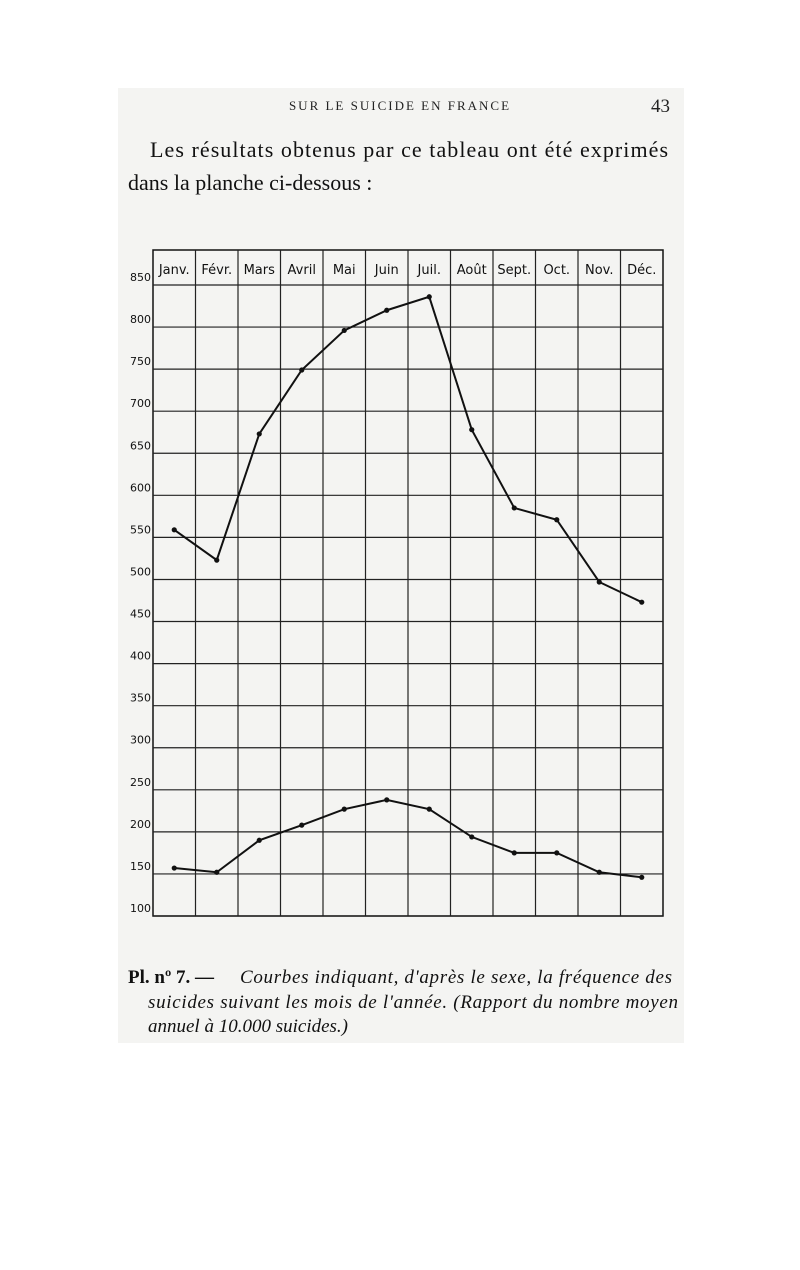 This screenshot has height=1270, width=800. Describe the element at coordinates (641, 270) in the screenshot. I see `x-tick-label: Déc.` at that location.